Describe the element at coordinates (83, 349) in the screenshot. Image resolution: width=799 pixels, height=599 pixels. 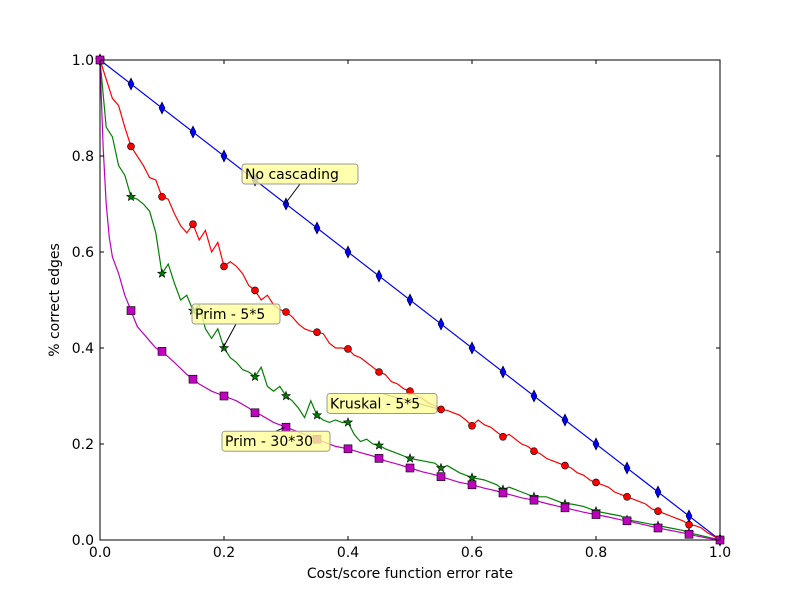
I see `y-tick-label: 0.4` at that location.